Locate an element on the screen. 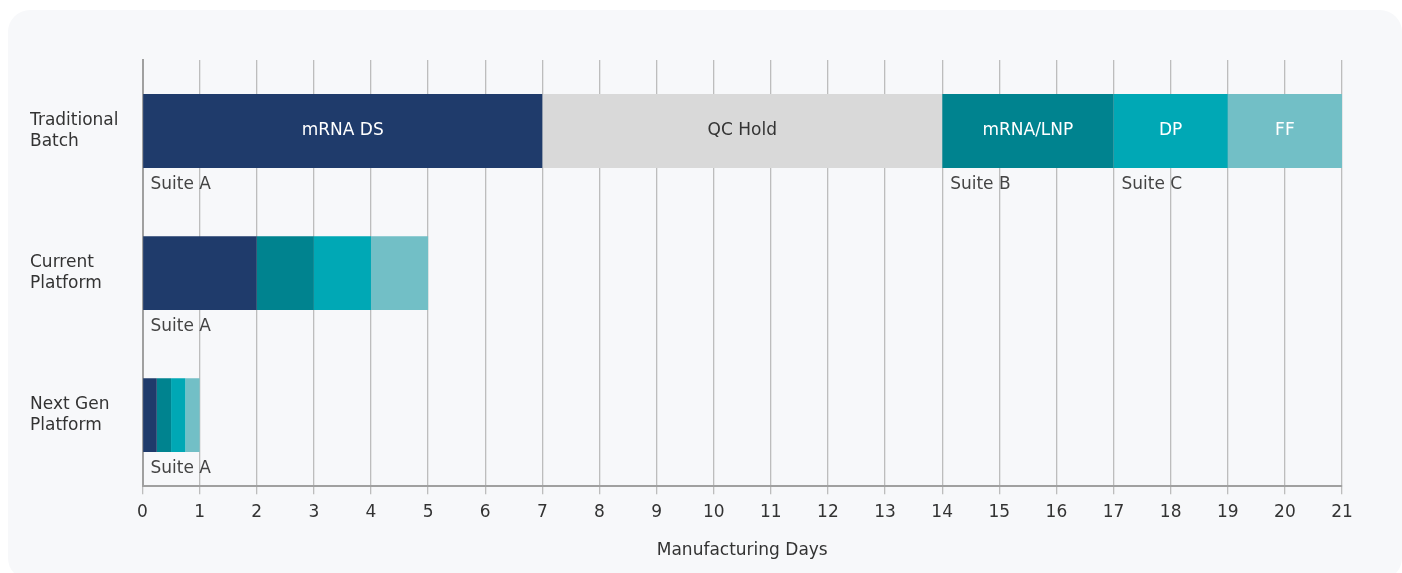 The height and width of the screenshot is (573, 1402). annotation: Suite B is located at coordinates (980, 182).